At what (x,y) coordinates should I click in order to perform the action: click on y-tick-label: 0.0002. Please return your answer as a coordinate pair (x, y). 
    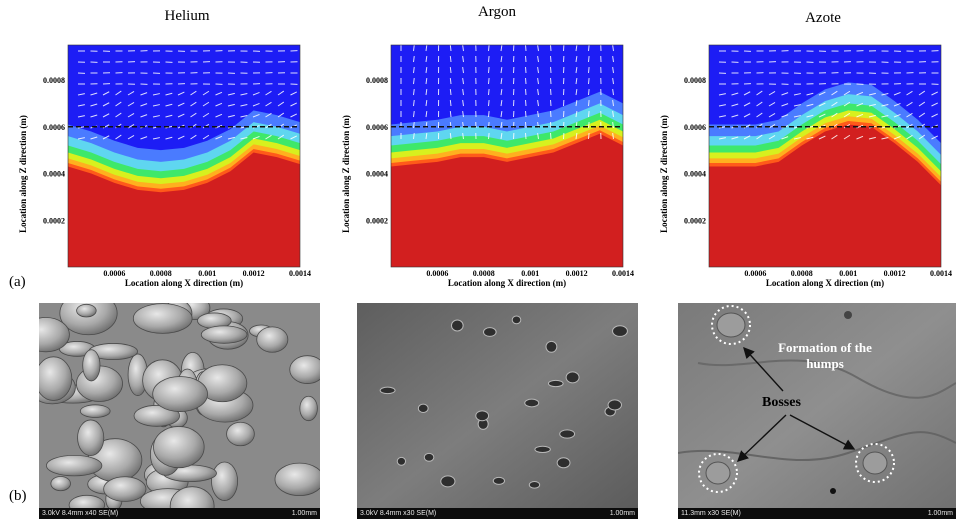
    Looking at the image, I should click on (54, 220).